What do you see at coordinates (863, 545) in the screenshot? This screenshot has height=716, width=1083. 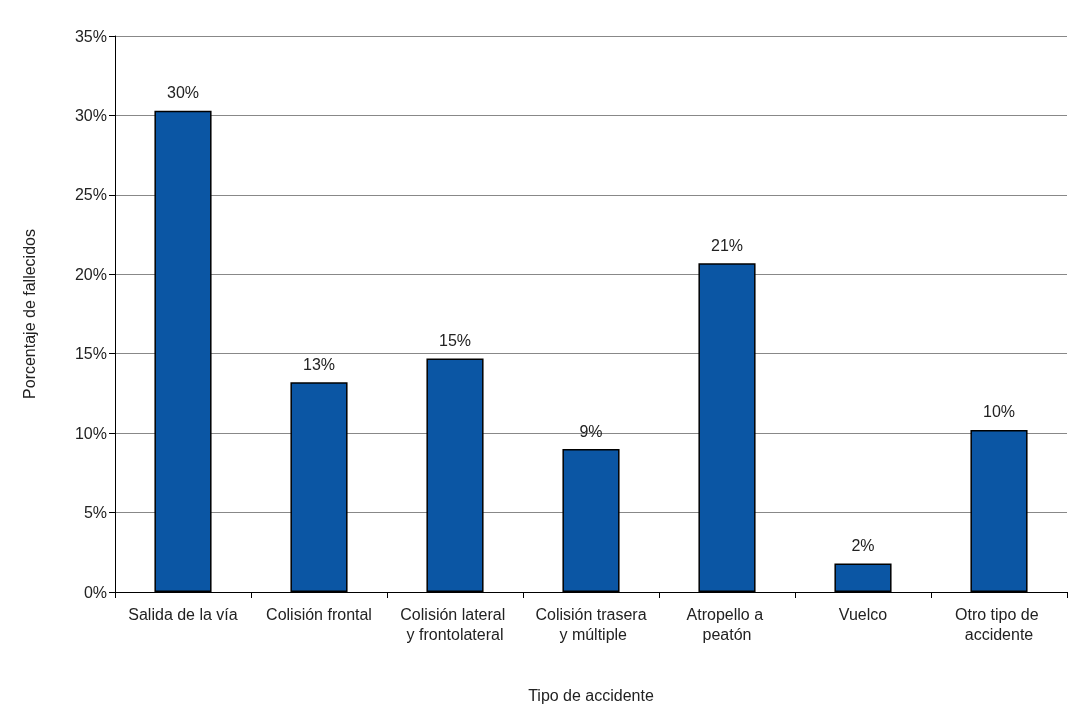 I see `data-label: 2%` at bounding box center [863, 545].